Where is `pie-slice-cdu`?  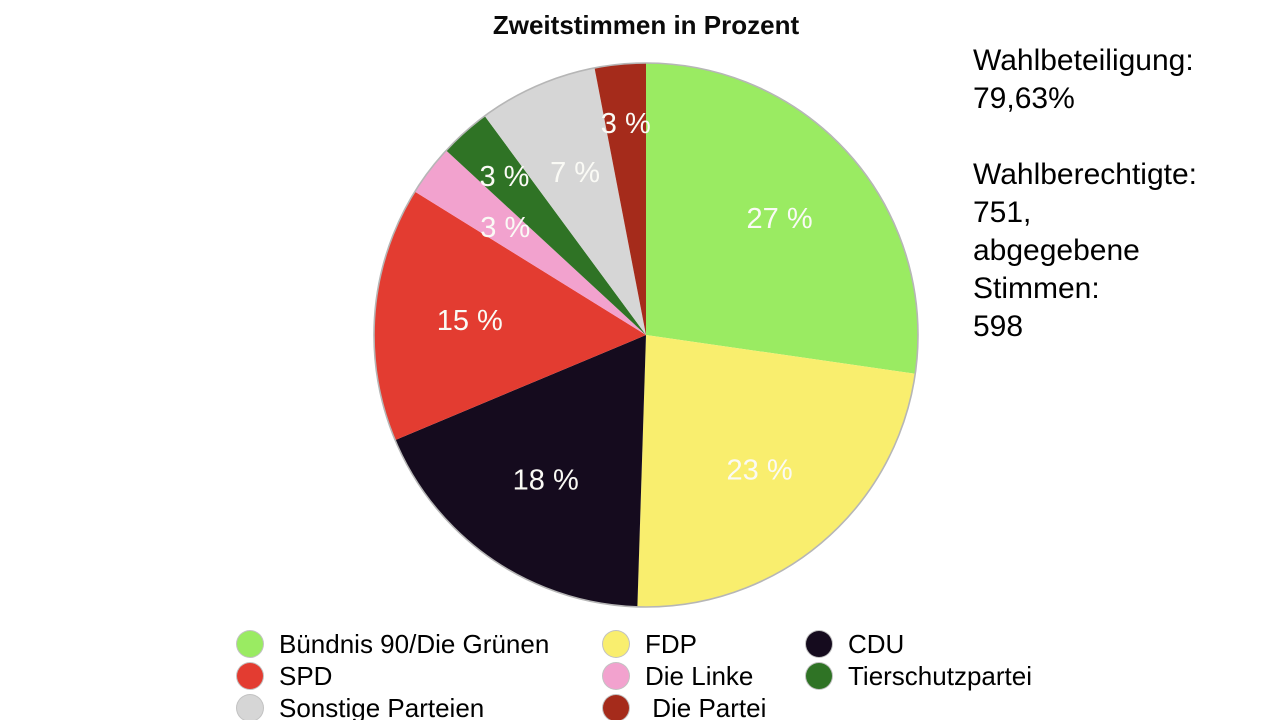 pie-slice-cdu is located at coordinates (520, 471).